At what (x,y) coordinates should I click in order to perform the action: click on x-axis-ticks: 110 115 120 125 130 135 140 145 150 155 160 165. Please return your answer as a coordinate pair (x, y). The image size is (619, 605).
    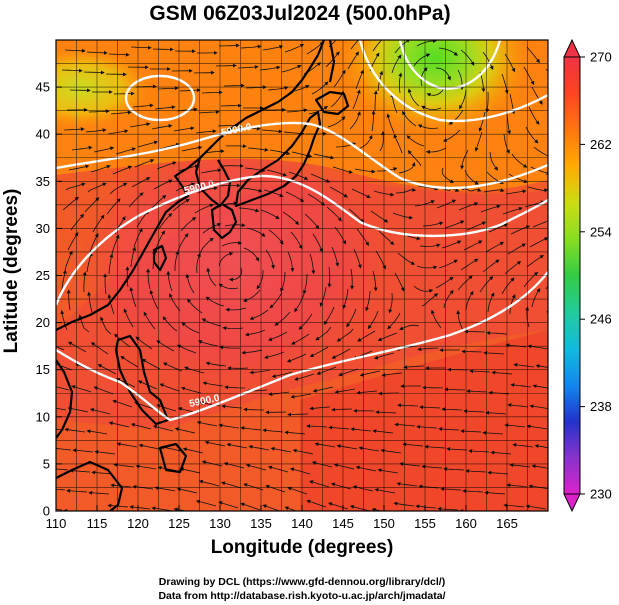
    Looking at the image, I should click on (282, 518).